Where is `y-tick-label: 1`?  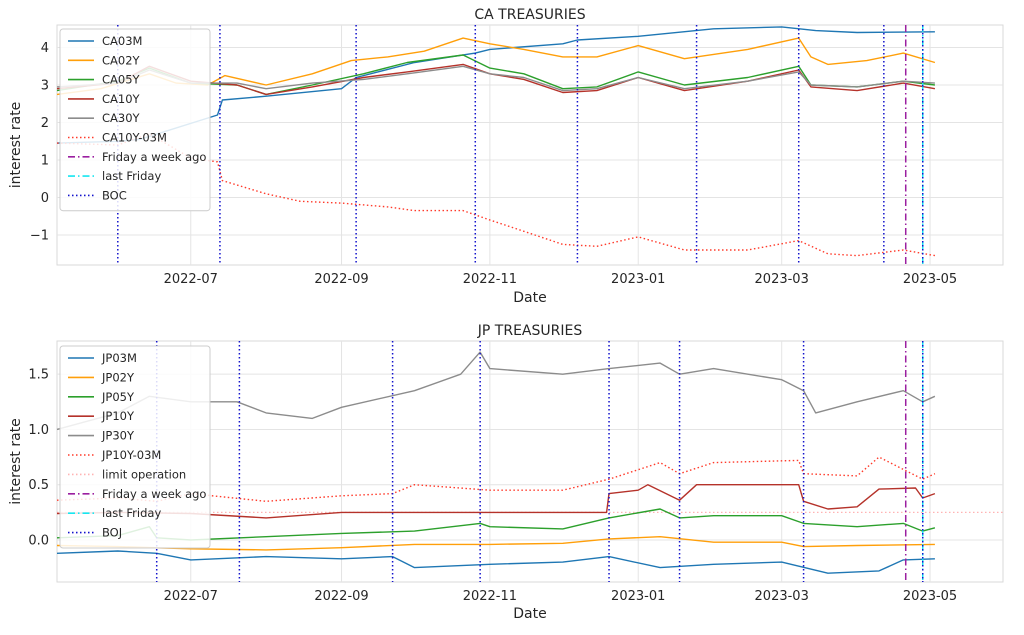 y-tick-label: 1 is located at coordinates (45, 161).